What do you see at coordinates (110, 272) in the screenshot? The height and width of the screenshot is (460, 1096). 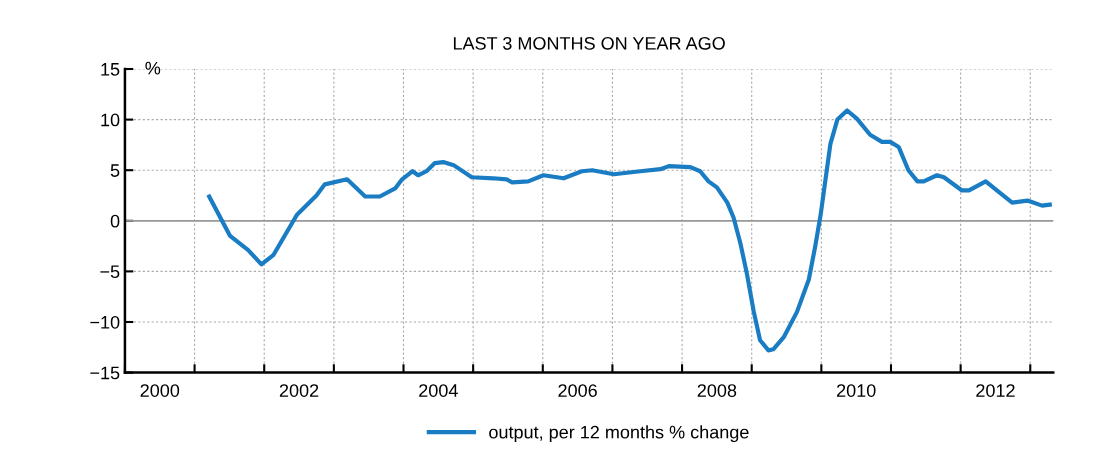 I see `y-tick-label: −5` at bounding box center [110, 272].